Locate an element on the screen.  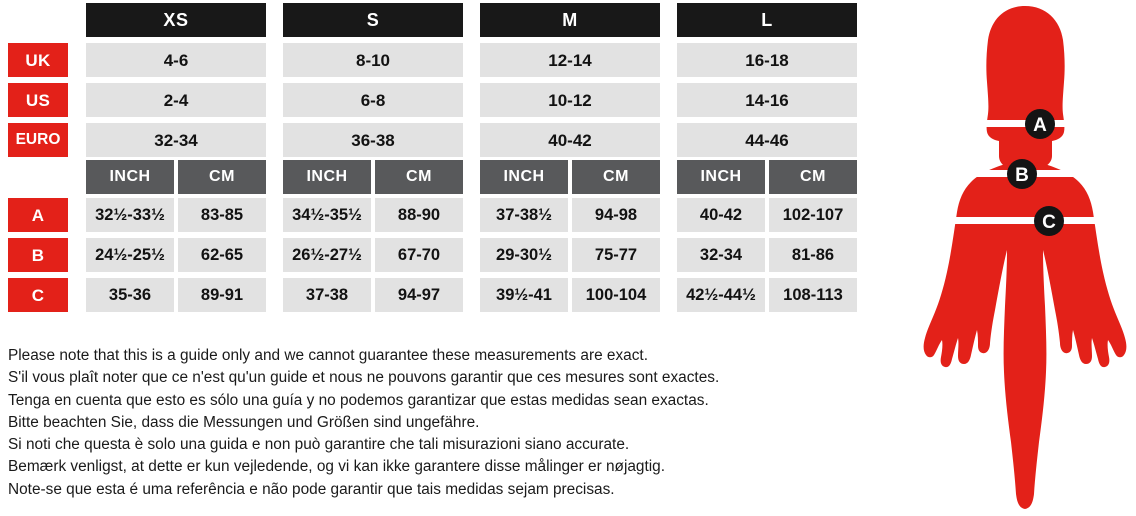
meas-c-l: 42½-44½ 108-113 is located at coordinates (767, 295).